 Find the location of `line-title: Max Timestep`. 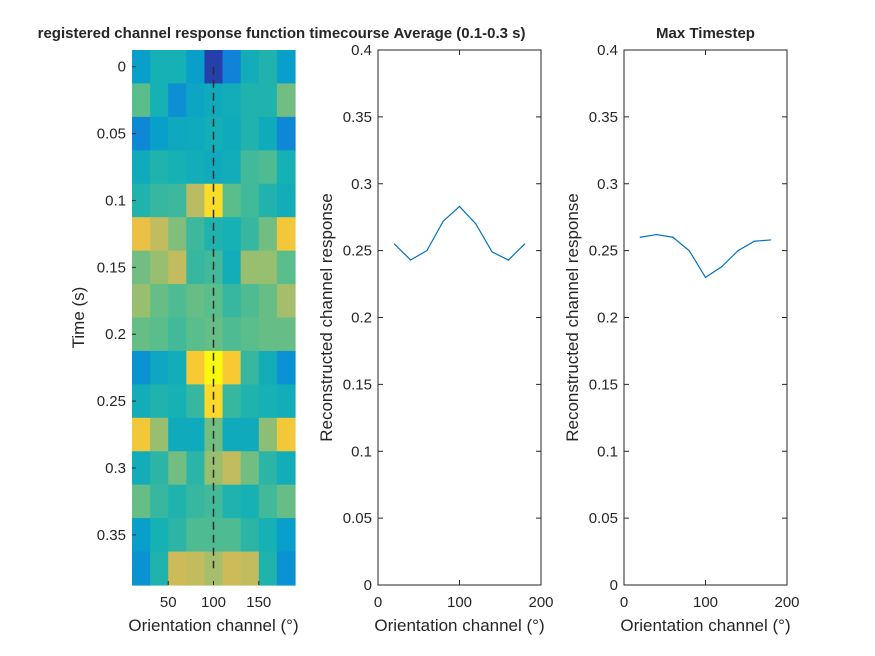

line-title: Max Timestep is located at coordinates (705, 33).